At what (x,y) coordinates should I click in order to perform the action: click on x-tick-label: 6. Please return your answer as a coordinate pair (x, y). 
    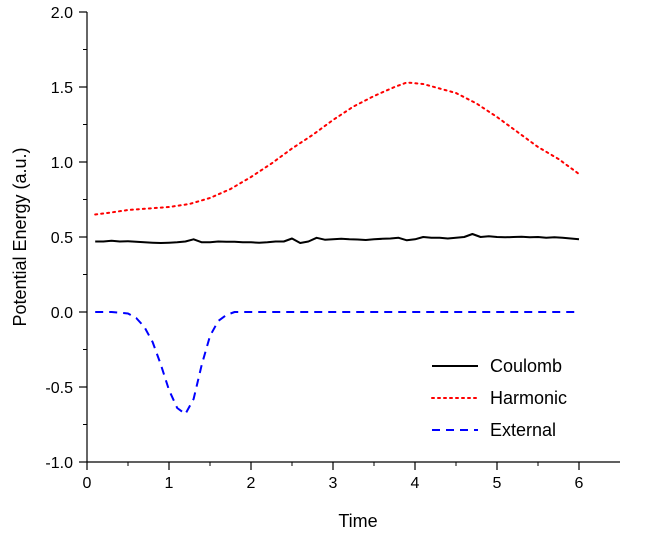
    Looking at the image, I should click on (579, 483).